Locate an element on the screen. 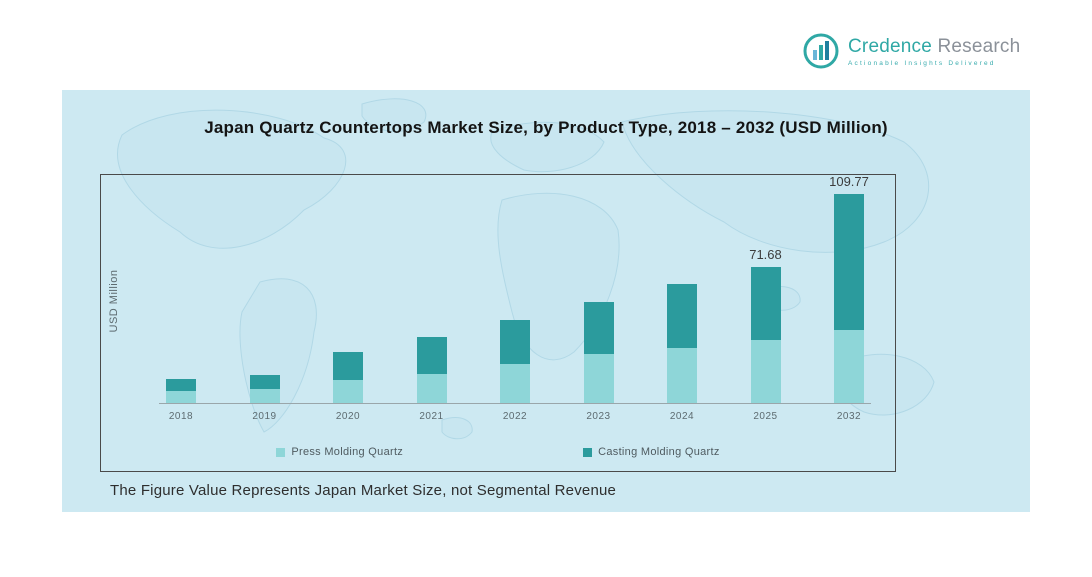 The image size is (1092, 577). legend-label-casting-molding: Casting Molding Quartz is located at coordinates (659, 452).